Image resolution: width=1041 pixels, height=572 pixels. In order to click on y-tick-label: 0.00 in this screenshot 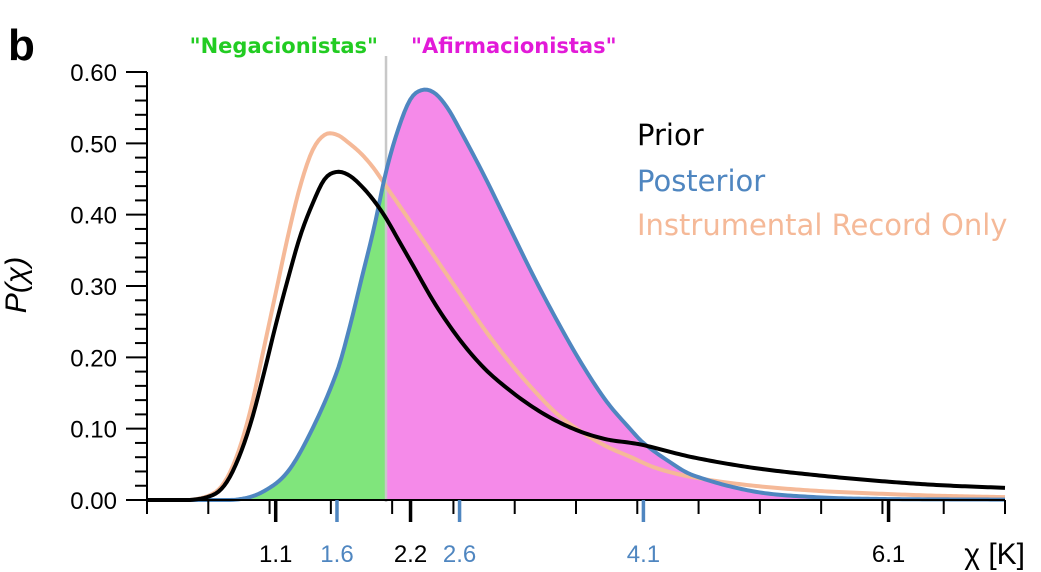, I will do `click(93, 501)`.